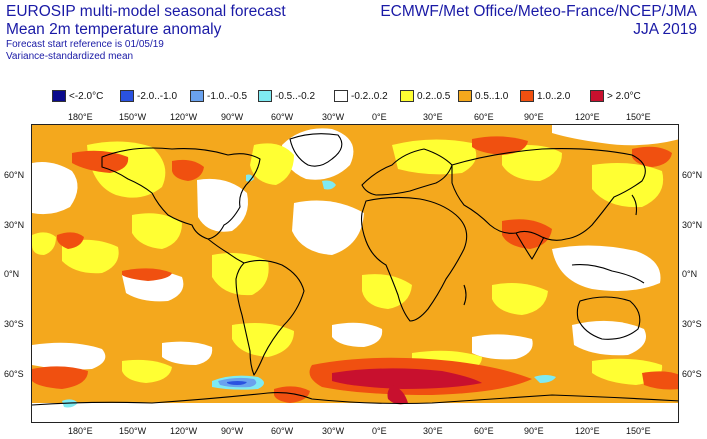  I want to click on legend-item: > 2.0°C, so click(615, 96).